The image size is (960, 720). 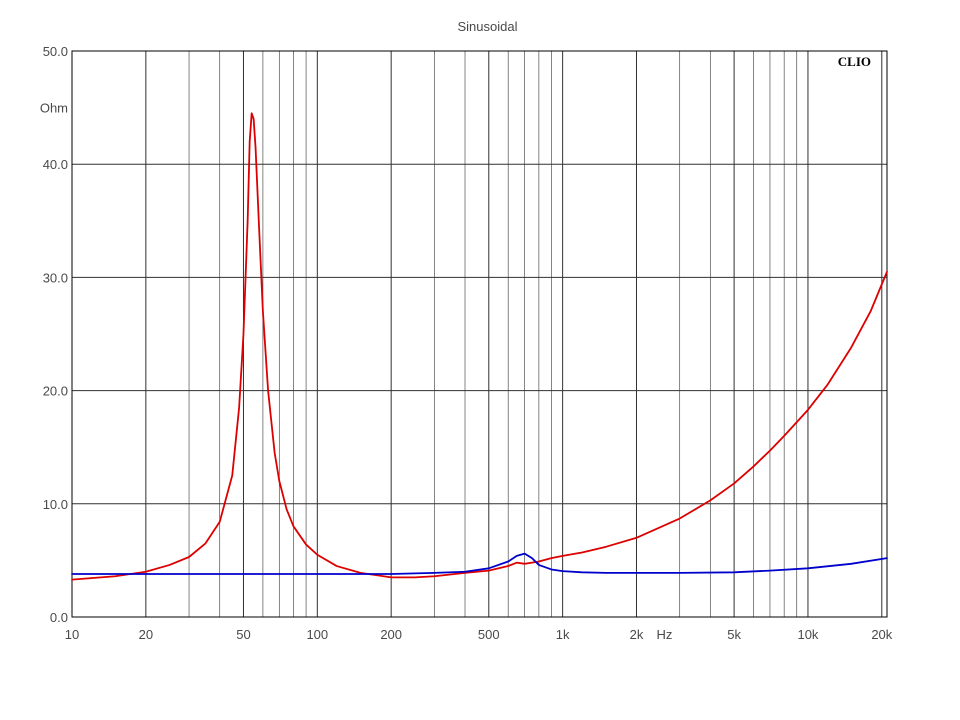 I want to click on y-tick-label: 0.0, so click(x=59, y=617).